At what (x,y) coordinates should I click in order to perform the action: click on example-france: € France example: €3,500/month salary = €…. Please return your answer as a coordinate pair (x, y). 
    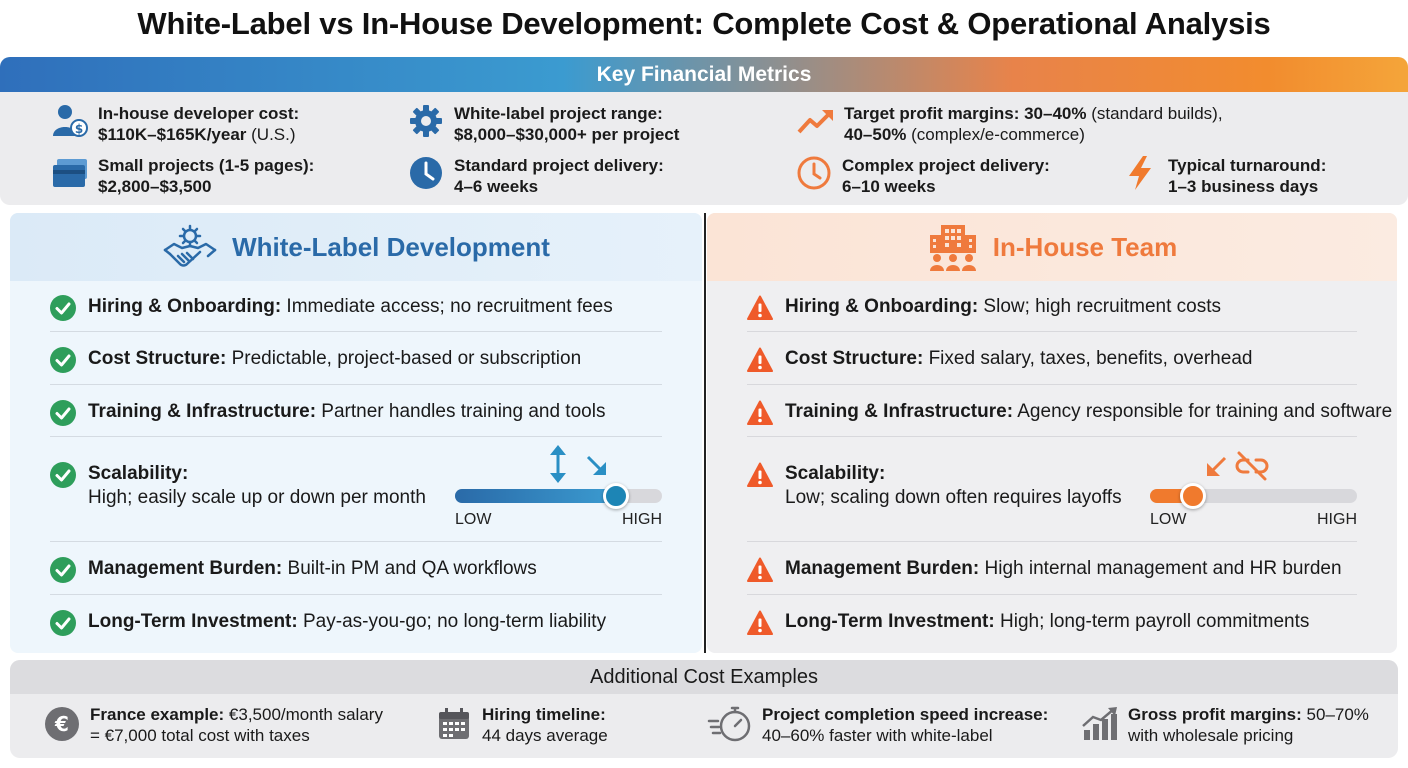
    Looking at the image, I should click on (212, 725).